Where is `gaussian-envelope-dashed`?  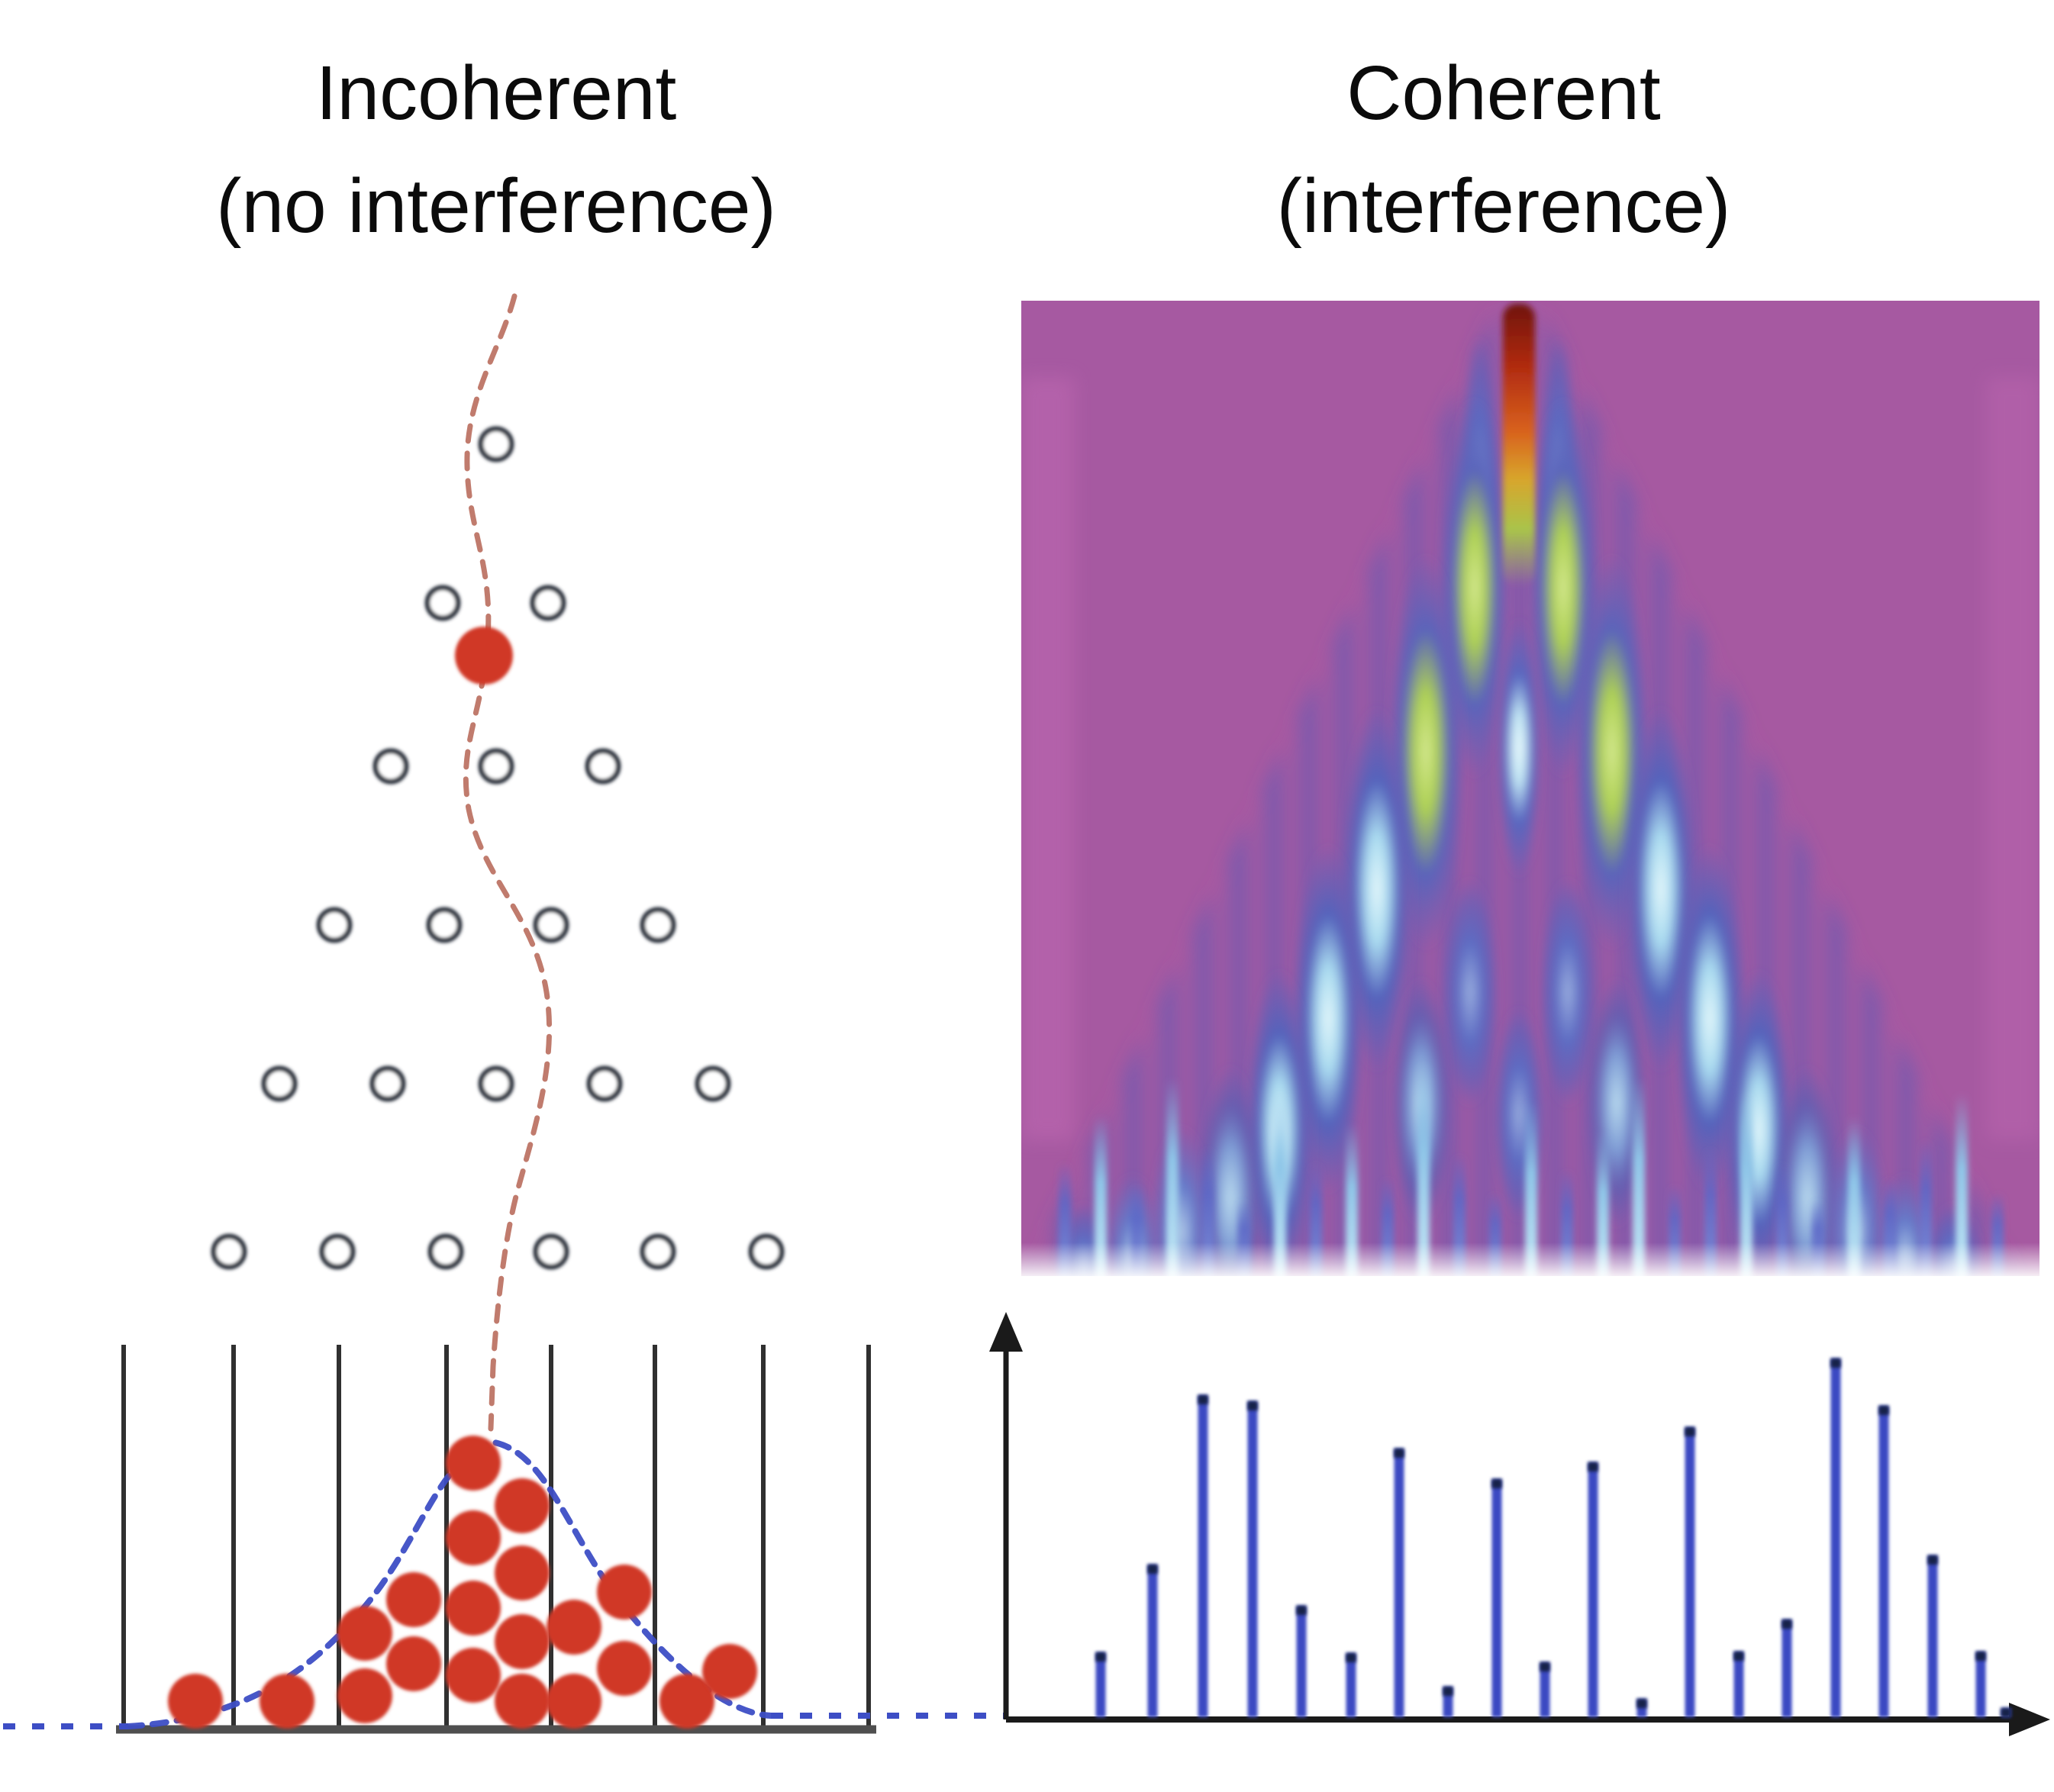 gaussian-envelope-dashed is located at coordinates (449, 1584).